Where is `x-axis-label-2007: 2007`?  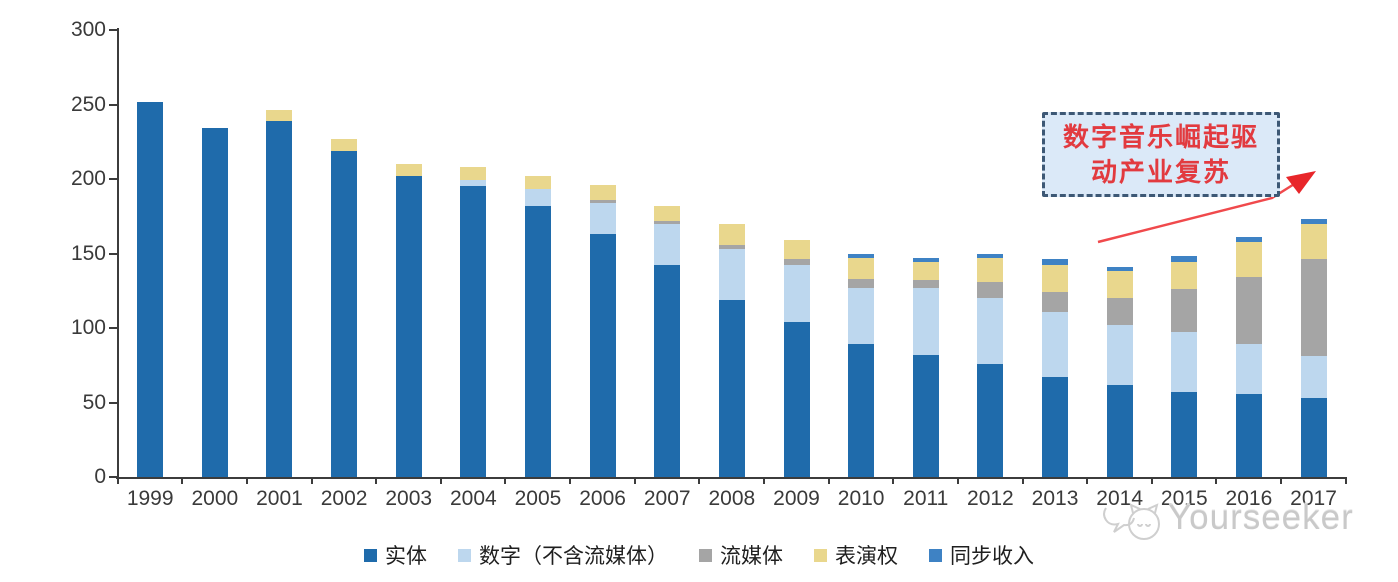
x-axis-label-2007: 2007 is located at coordinates (667, 498).